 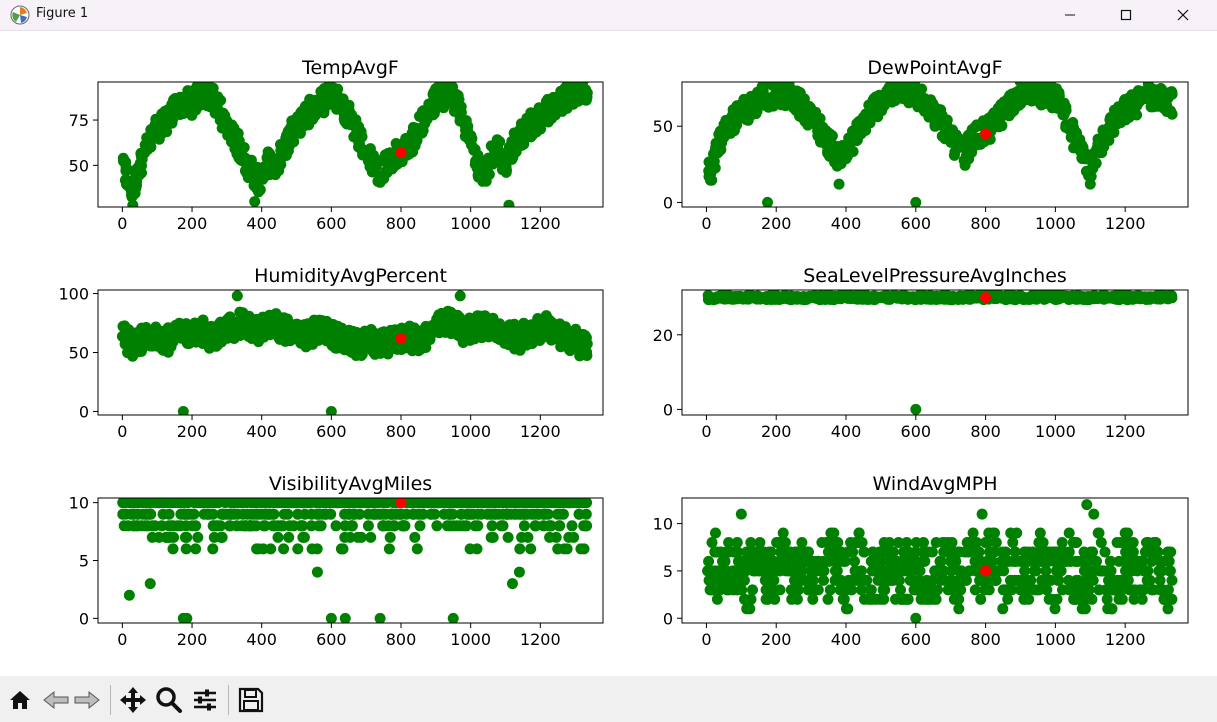 I want to click on x-tick-label: 200, so click(x=192, y=431).